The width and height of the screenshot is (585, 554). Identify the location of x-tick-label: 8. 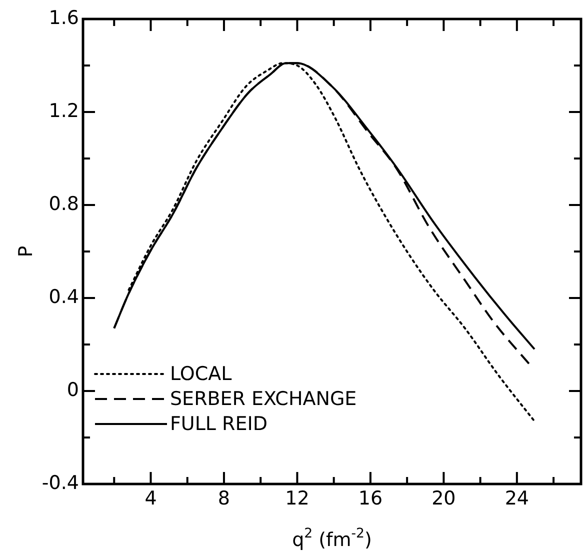
(224, 498).